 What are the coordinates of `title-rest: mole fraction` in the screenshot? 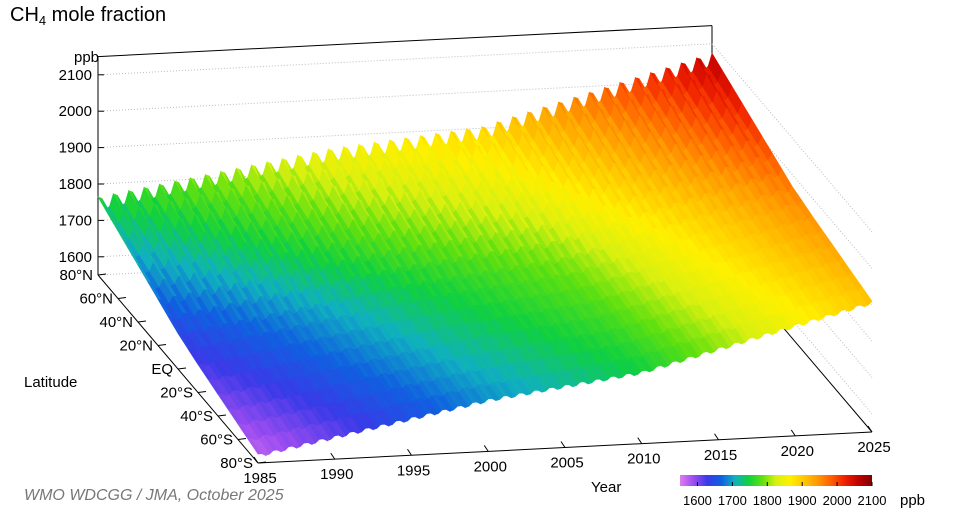 It's located at (106, 15).